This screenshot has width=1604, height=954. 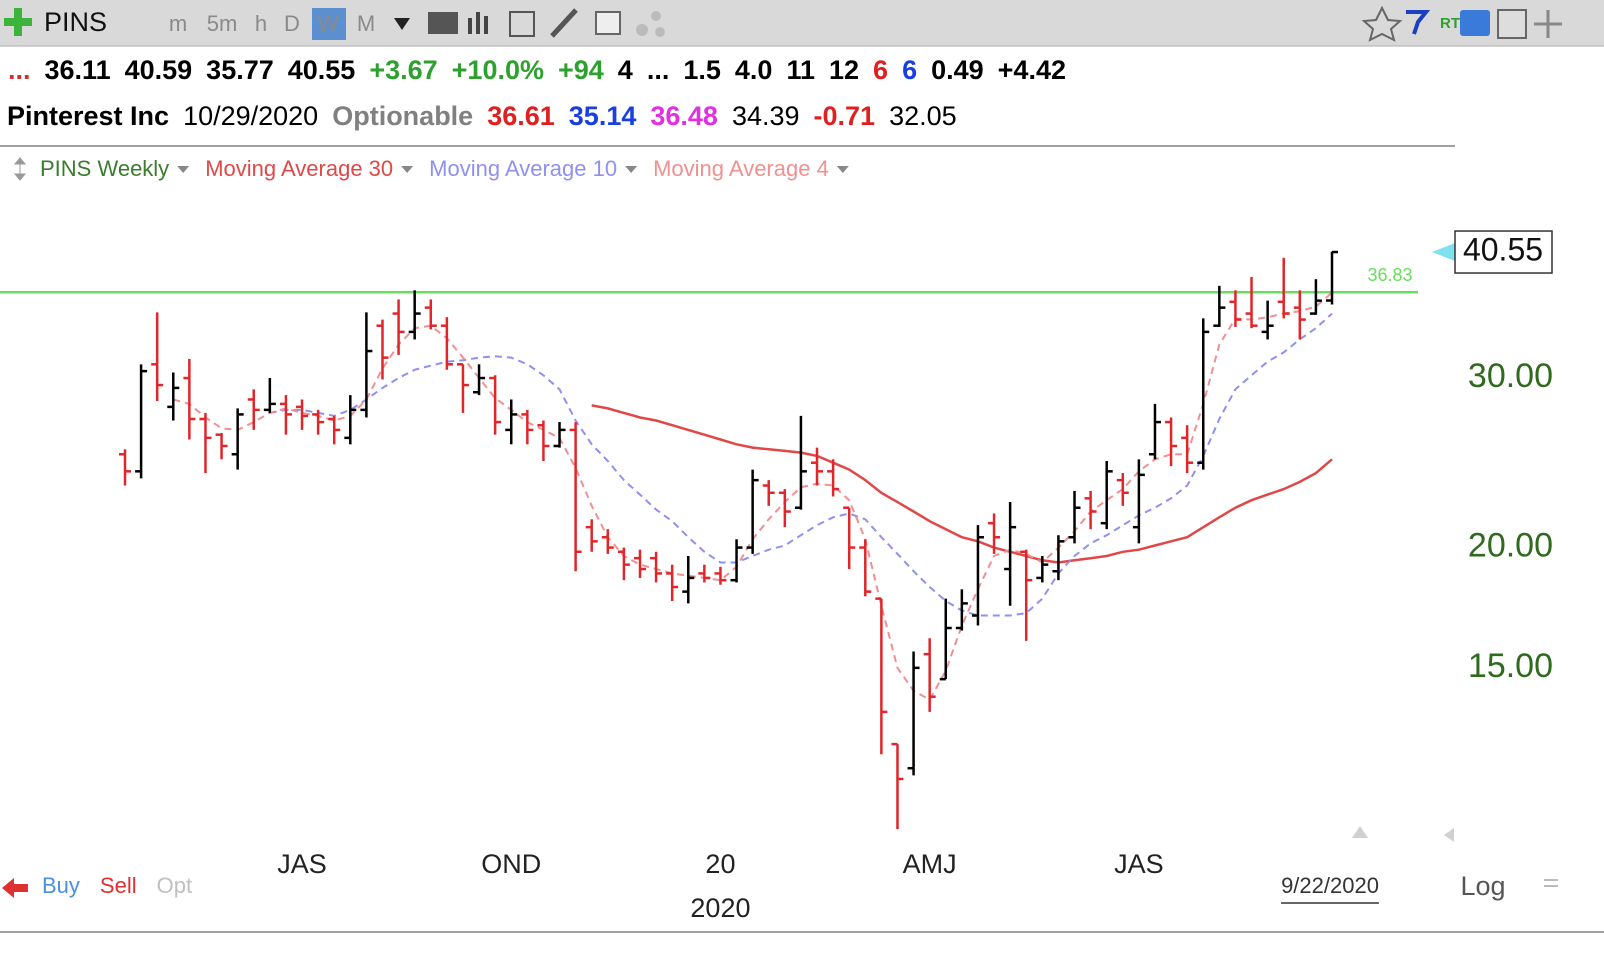 I want to click on flag-icon, so click(x=1418, y=22).